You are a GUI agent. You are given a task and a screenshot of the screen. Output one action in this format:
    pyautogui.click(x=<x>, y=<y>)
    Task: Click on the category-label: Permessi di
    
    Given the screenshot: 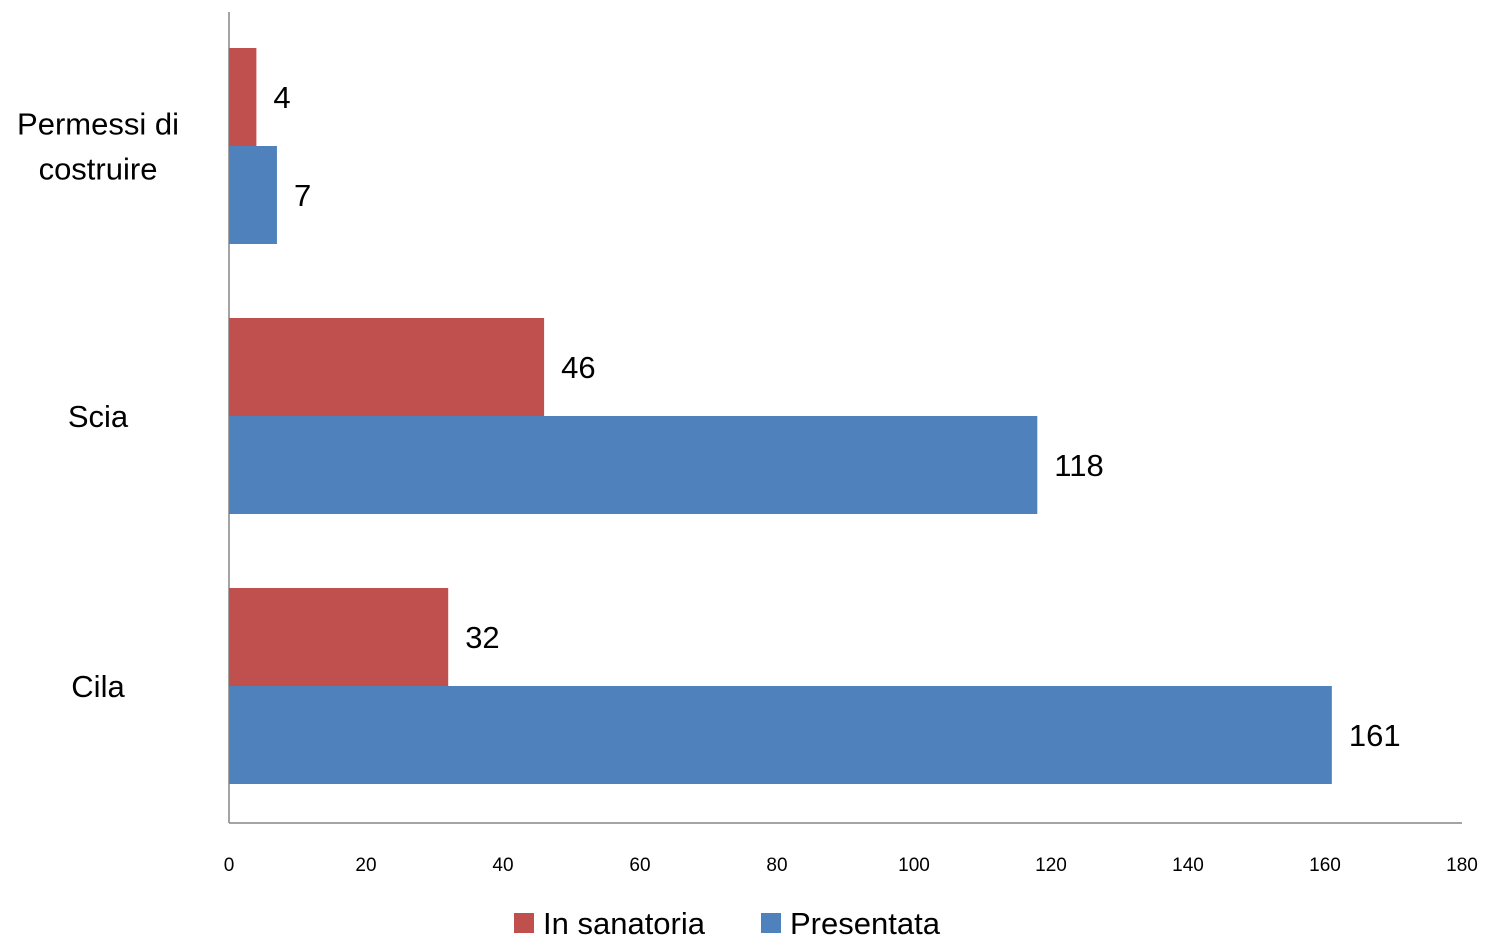 What is the action you would take?
    pyautogui.click(x=98, y=124)
    